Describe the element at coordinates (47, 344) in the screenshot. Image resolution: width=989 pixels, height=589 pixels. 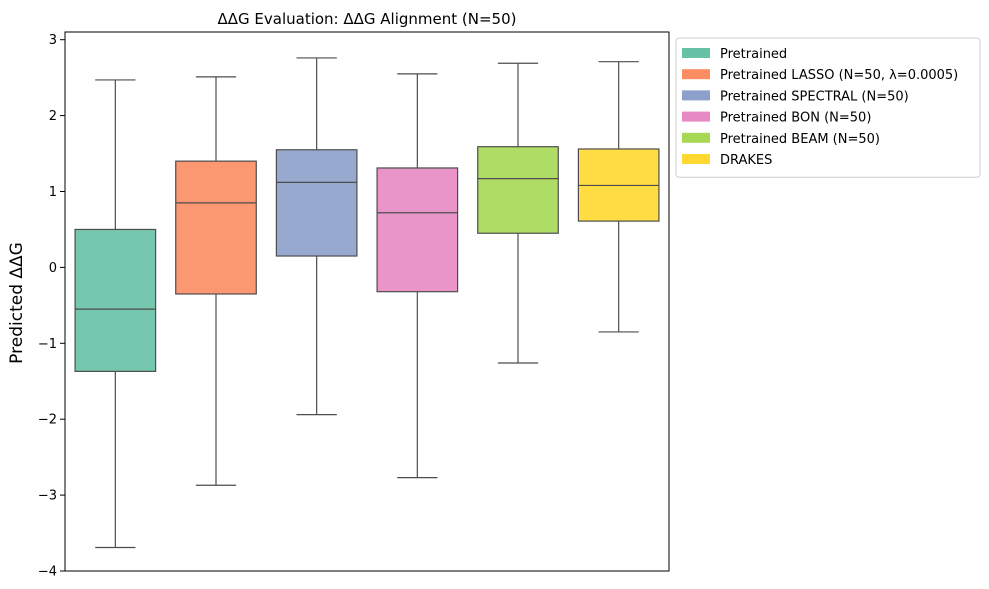
I see `y-tick-label: −1` at that location.